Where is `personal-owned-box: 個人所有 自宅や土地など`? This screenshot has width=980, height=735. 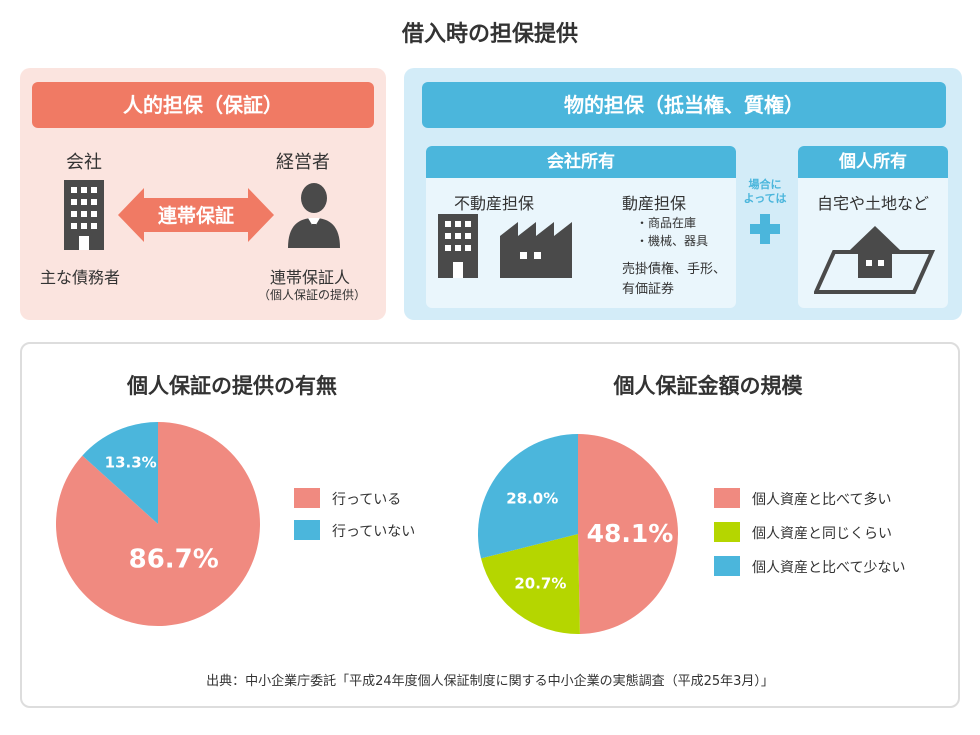 personal-owned-box: 個人所有 自宅や土地など is located at coordinates (873, 227).